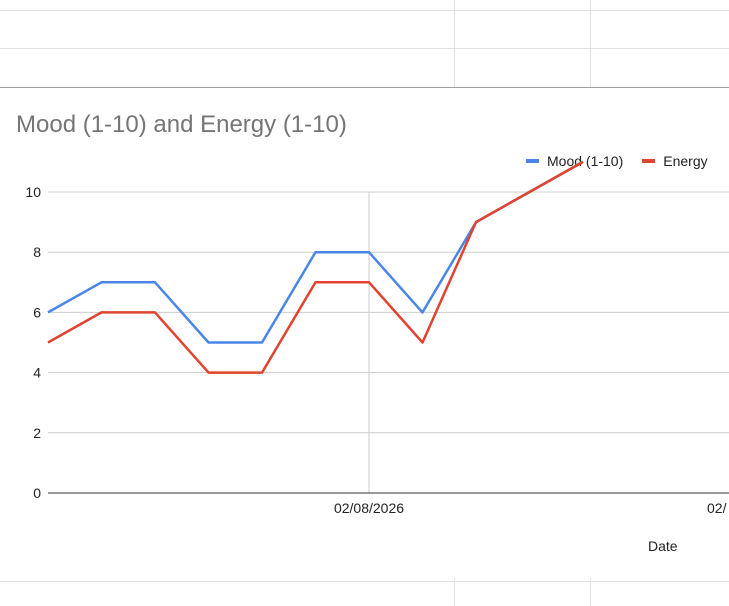 This screenshot has width=729, height=606. I want to click on y-tick-label: 2, so click(37, 433).